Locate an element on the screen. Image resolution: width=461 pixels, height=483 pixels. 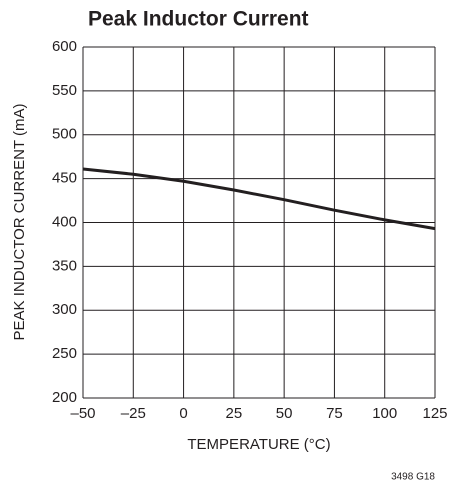
chart-title: Peak Inductor Current is located at coordinates (198, 19).